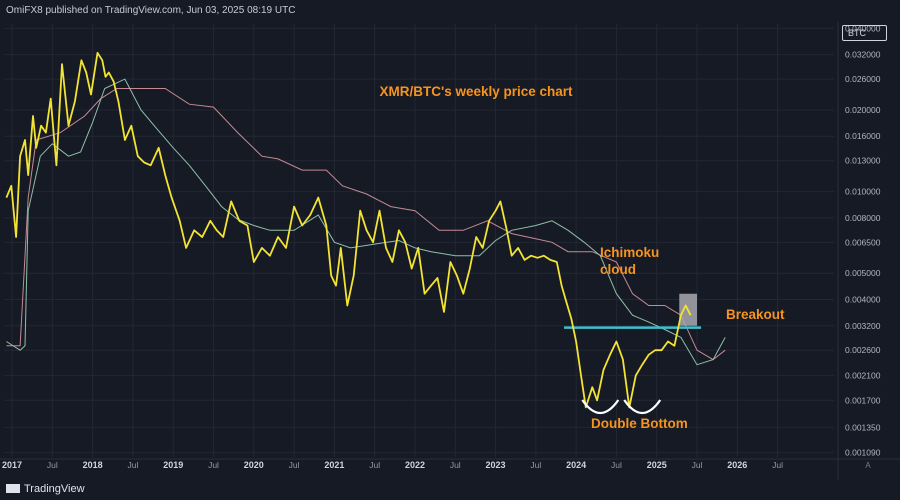 The height and width of the screenshot is (500, 900). What do you see at coordinates (415, 465) in the screenshot?
I see `x-tick-label: 2022` at bounding box center [415, 465].